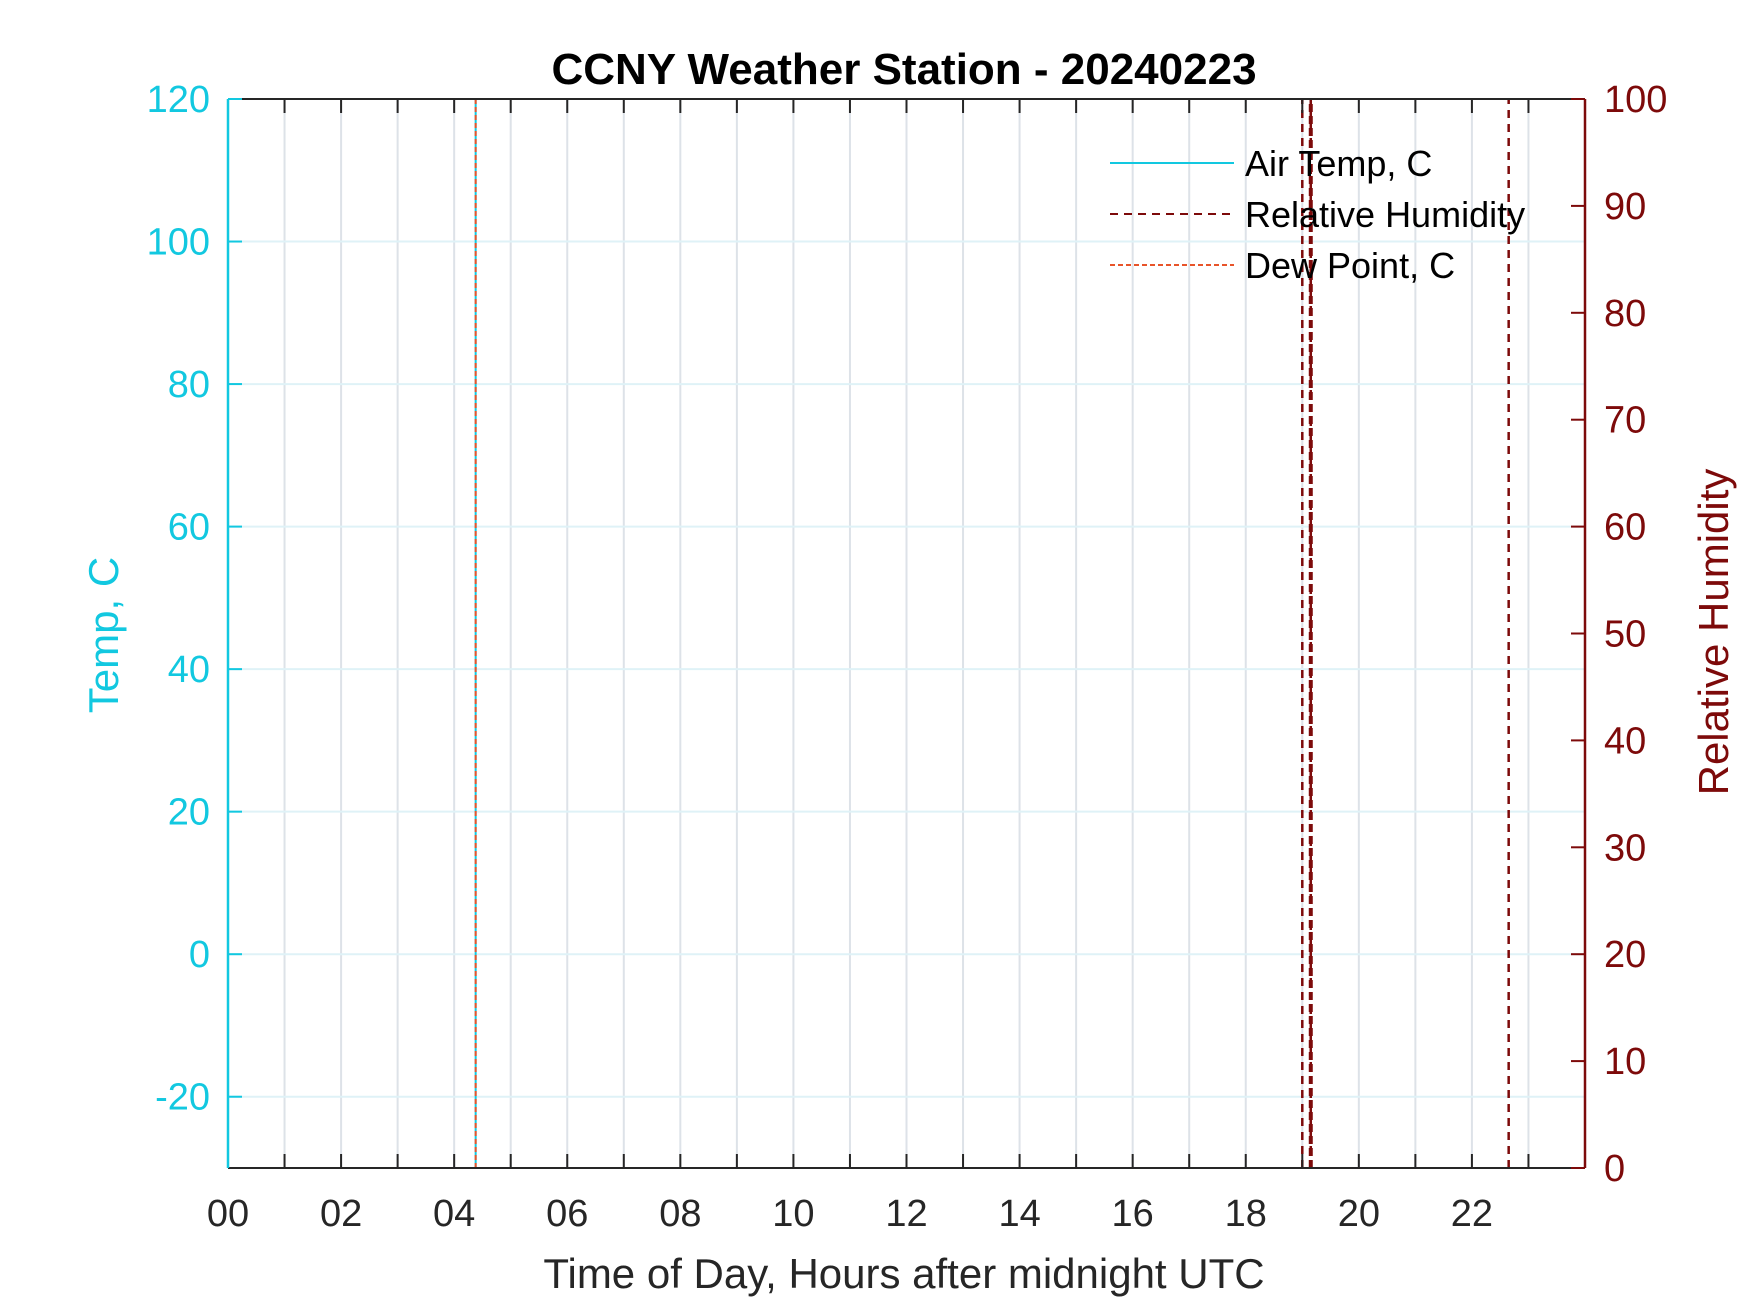 The image size is (1750, 1313). Describe the element at coordinates (567, 1214) in the screenshot. I see `x-tick-label: 06` at that location.